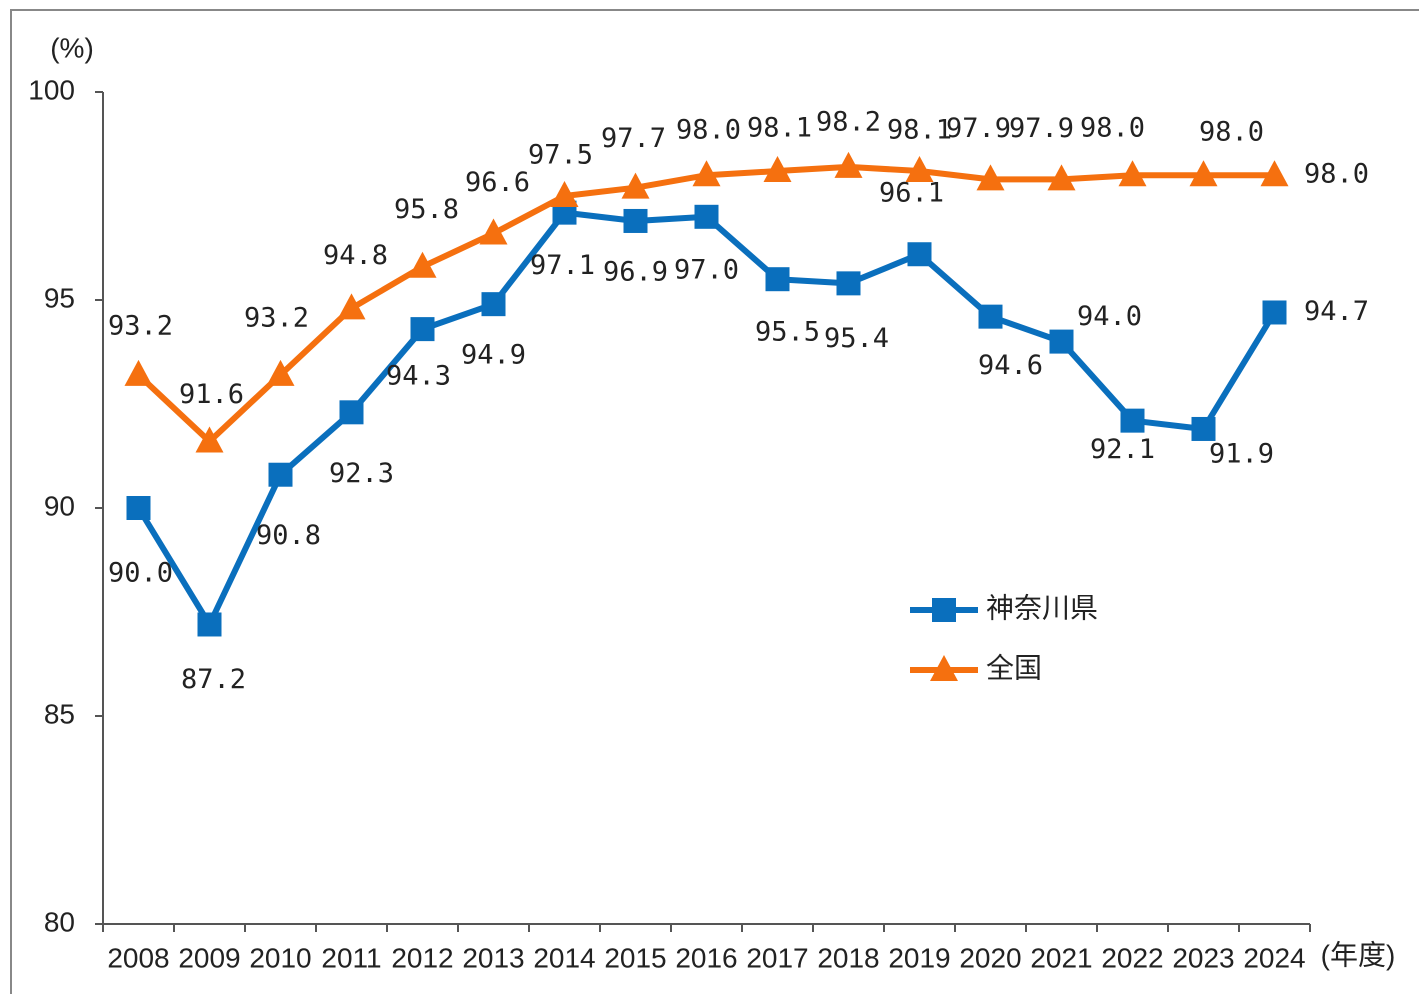 The width and height of the screenshot is (1419, 998). What do you see at coordinates (51, 89) in the screenshot?
I see `y-tick-label: 100` at bounding box center [51, 89].